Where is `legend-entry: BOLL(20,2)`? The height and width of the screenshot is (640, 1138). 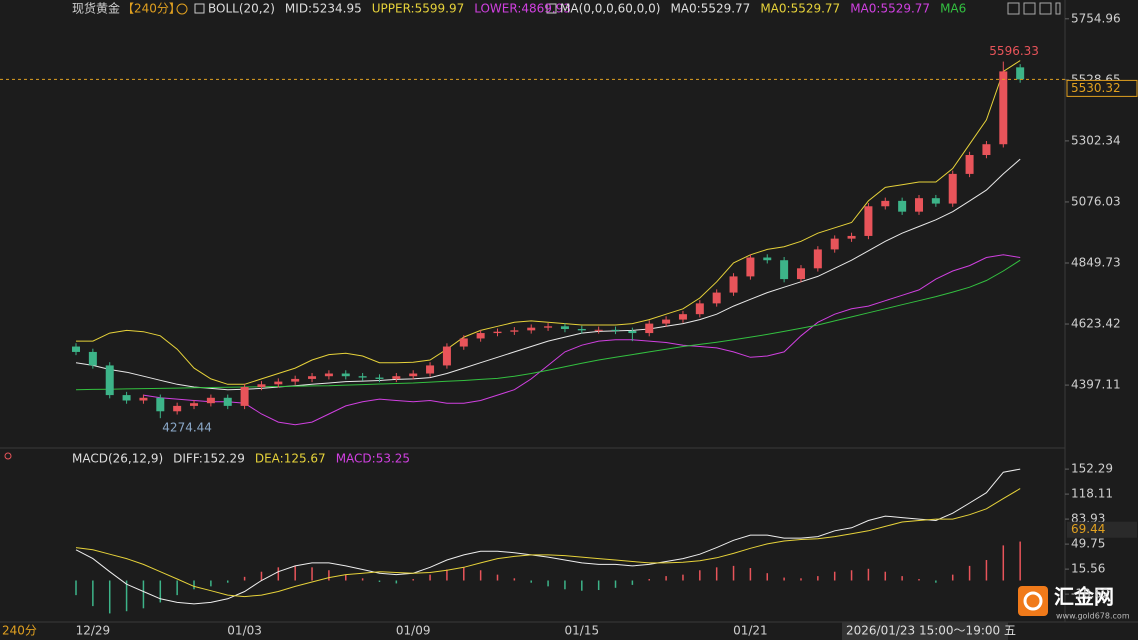
legend-entry: BOLL(20,2) is located at coordinates (241, 9).